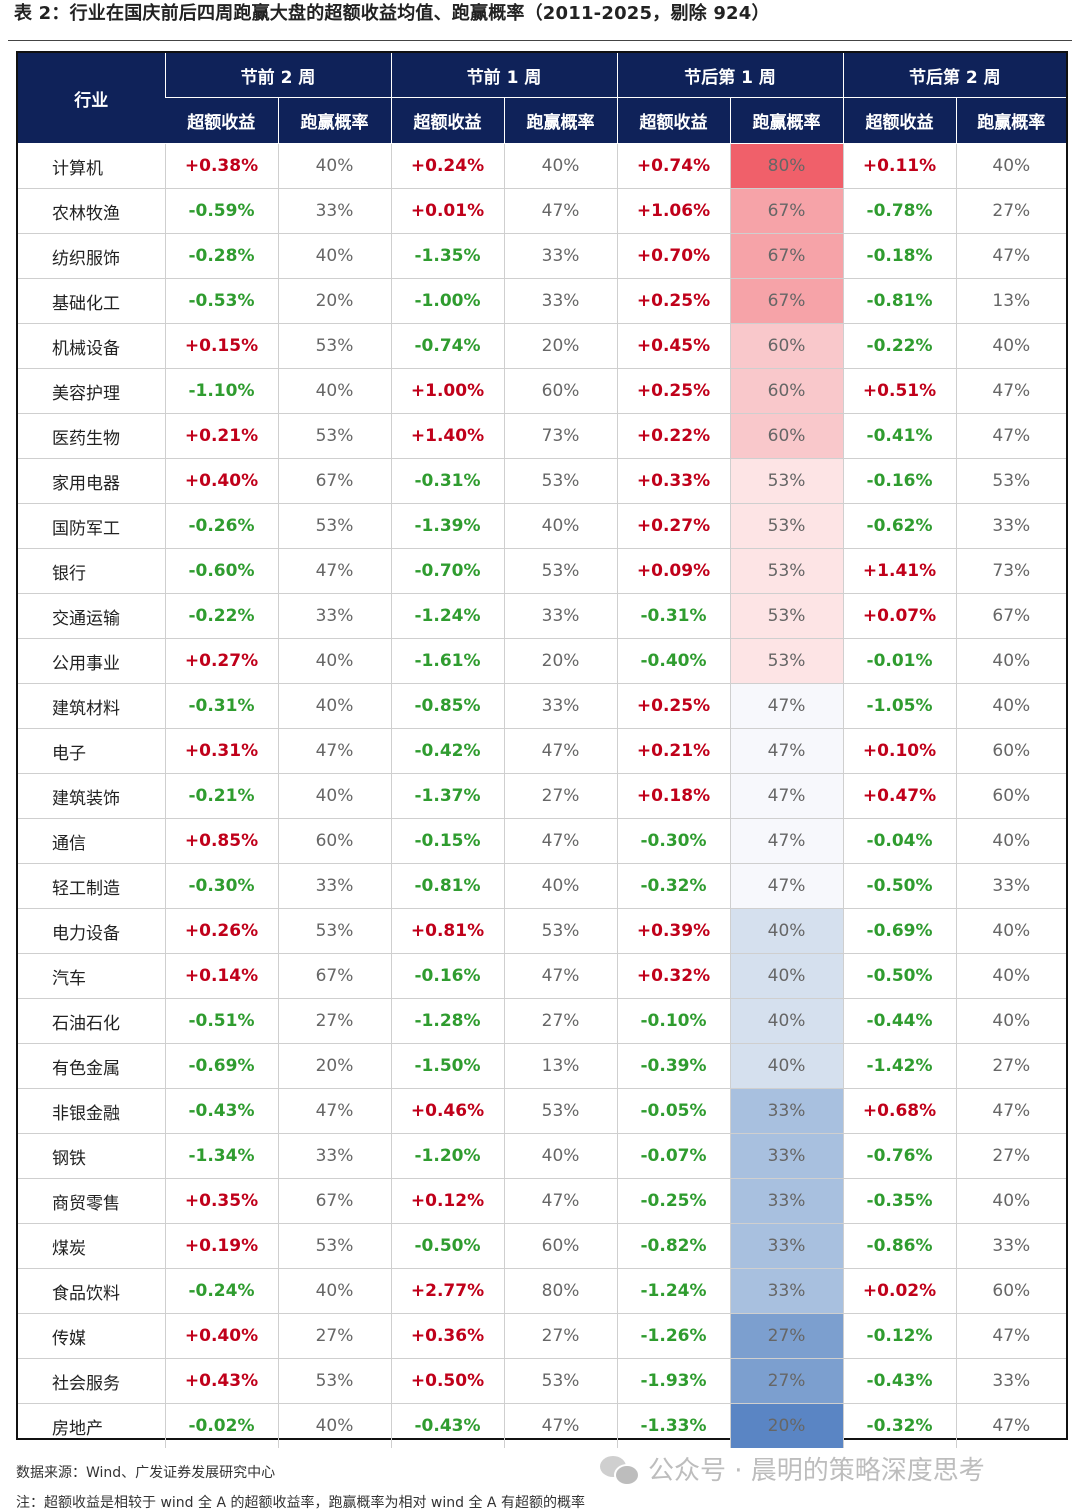 The image size is (1080, 1512). What do you see at coordinates (91, 796) in the screenshot?
I see `industry-name: 建筑装饰` at bounding box center [91, 796].